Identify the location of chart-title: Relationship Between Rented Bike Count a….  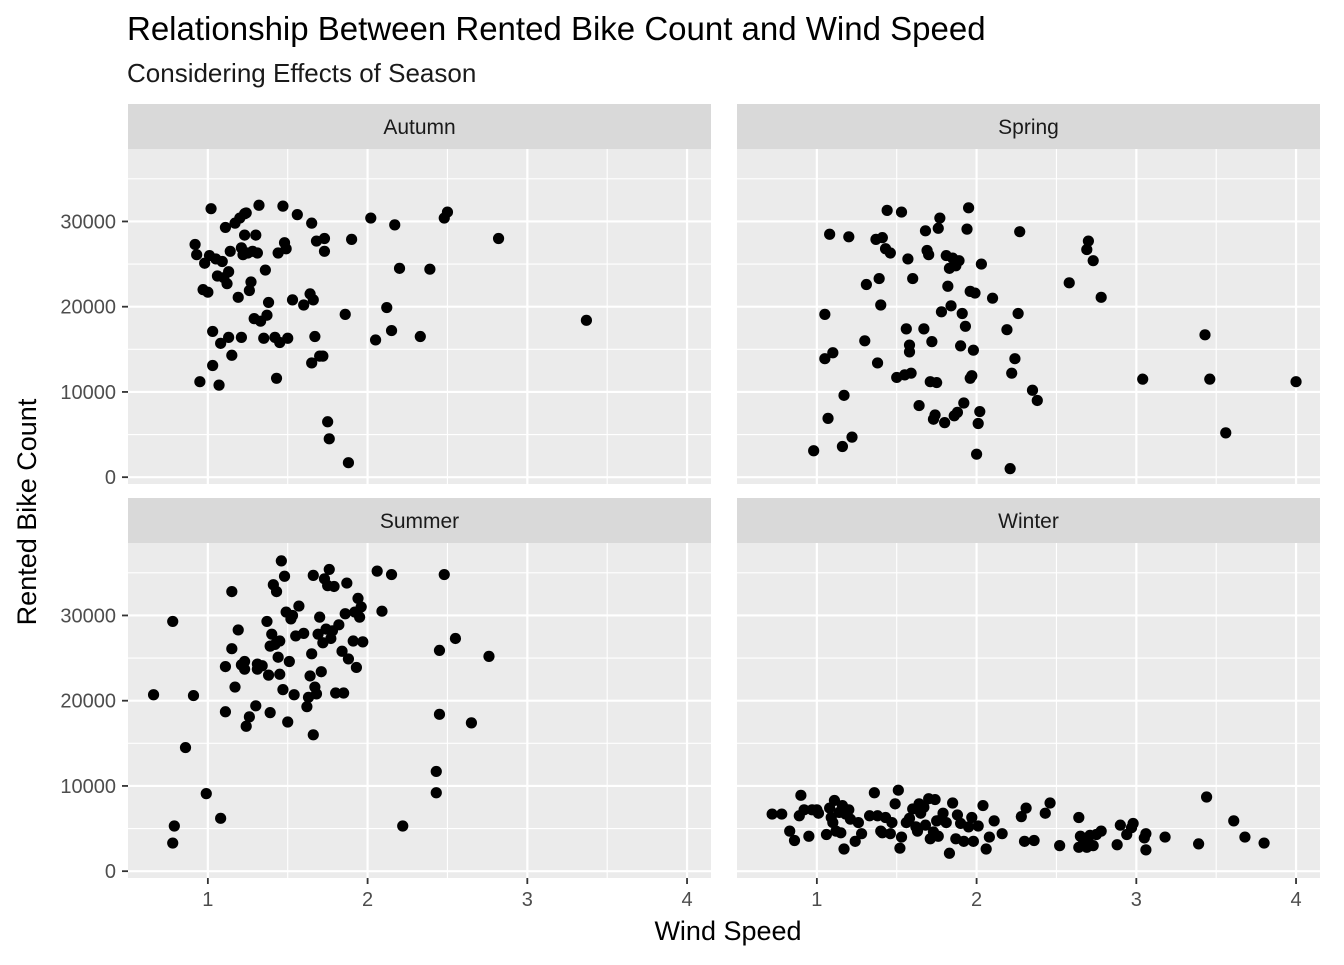
(556, 28).